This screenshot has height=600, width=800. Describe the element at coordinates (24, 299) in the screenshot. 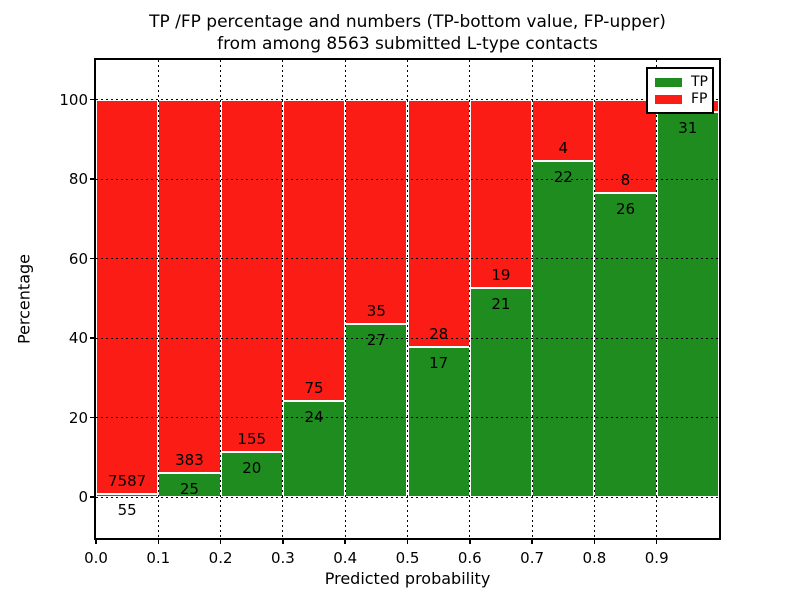

I see `y-axis-label: Percentage` at that location.